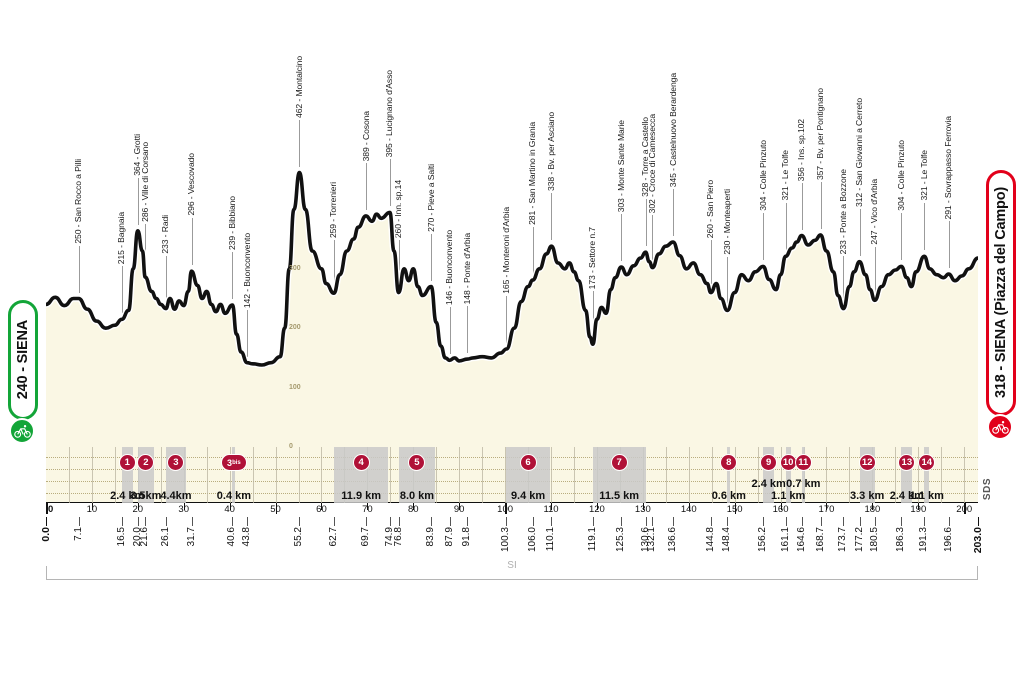 This screenshot has height=682, width=1024. I want to click on gravel-sector-distance: 8.0 km, so click(417, 496).